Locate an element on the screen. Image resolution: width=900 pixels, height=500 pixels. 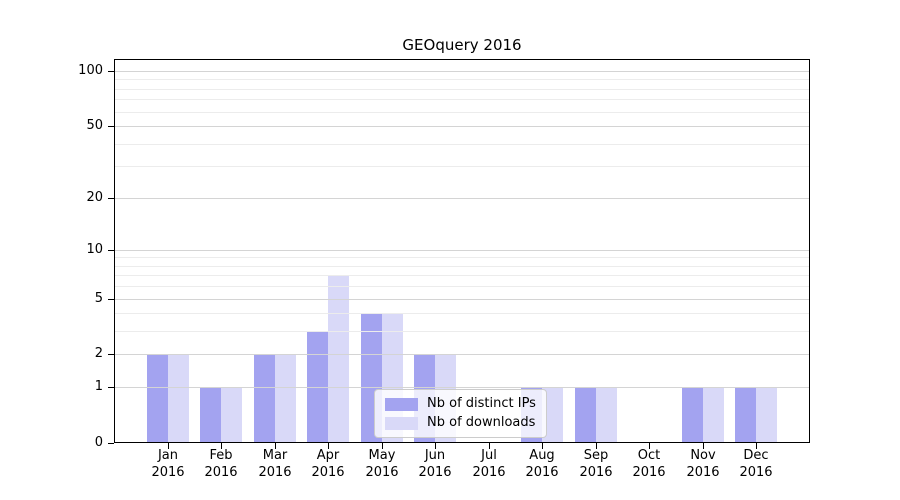
bar-downloads-jan is located at coordinates (178, 398).